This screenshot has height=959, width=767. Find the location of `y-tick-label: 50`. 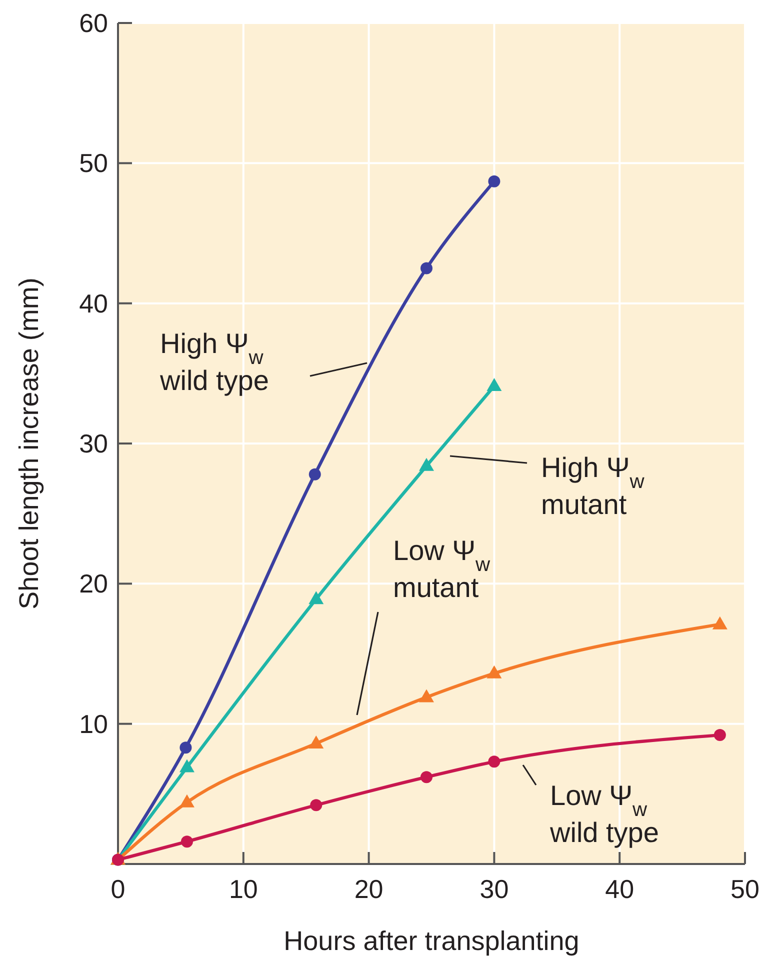

y-tick-label: 50 is located at coordinates (93, 163).